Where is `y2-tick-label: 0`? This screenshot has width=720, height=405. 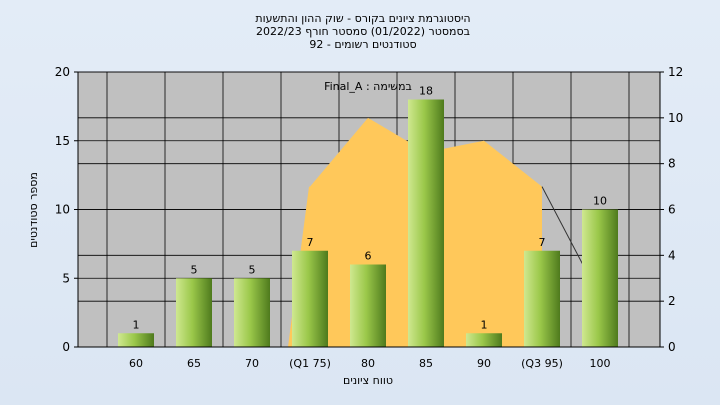 y2-tick-label: 0 is located at coordinates (672, 347).